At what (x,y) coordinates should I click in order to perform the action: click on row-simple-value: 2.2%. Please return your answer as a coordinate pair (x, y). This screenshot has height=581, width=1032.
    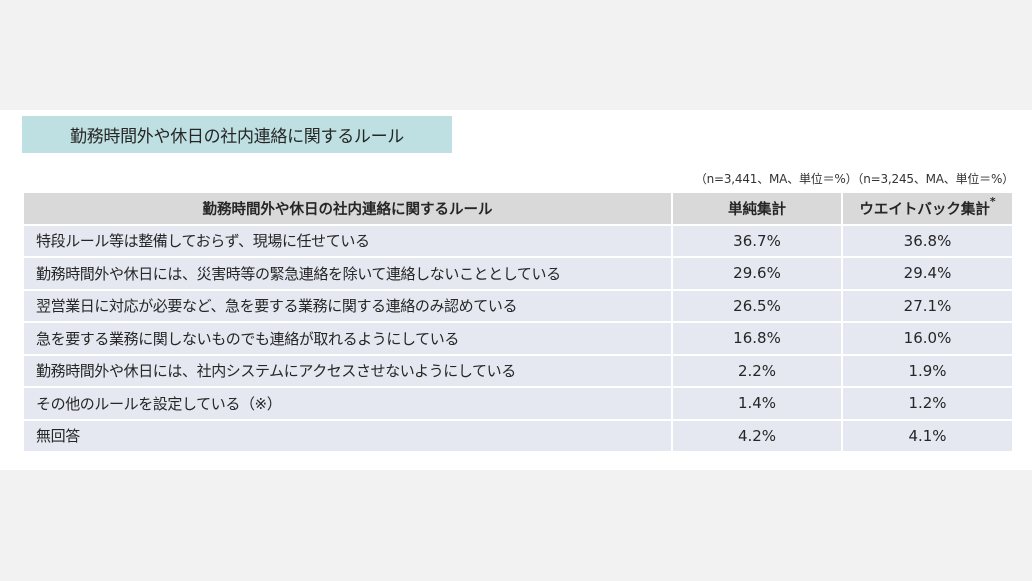
    Looking at the image, I should click on (757, 370).